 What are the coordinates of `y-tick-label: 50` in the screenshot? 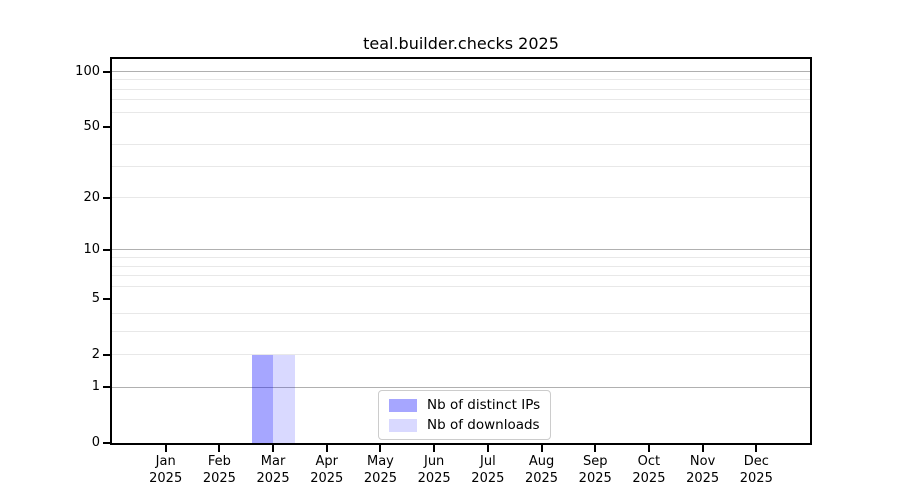 It's located at (91, 126).